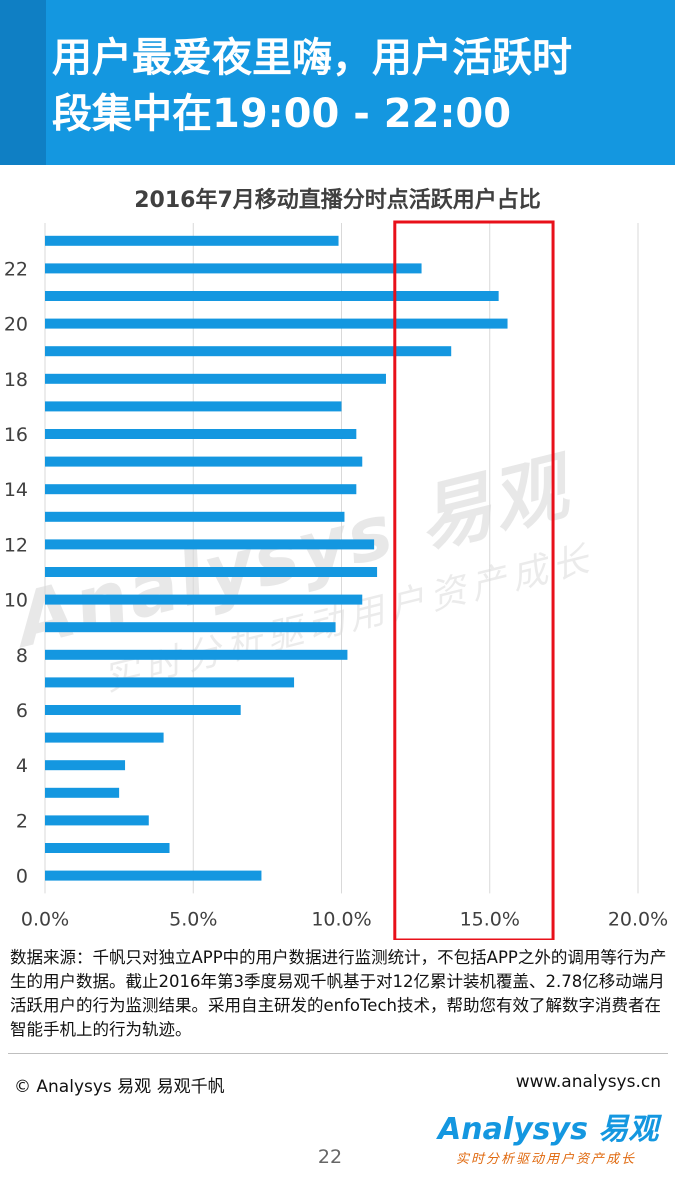 This screenshot has width=675, height=1200. I want to click on y-tick-label: 14, so click(16, 490).